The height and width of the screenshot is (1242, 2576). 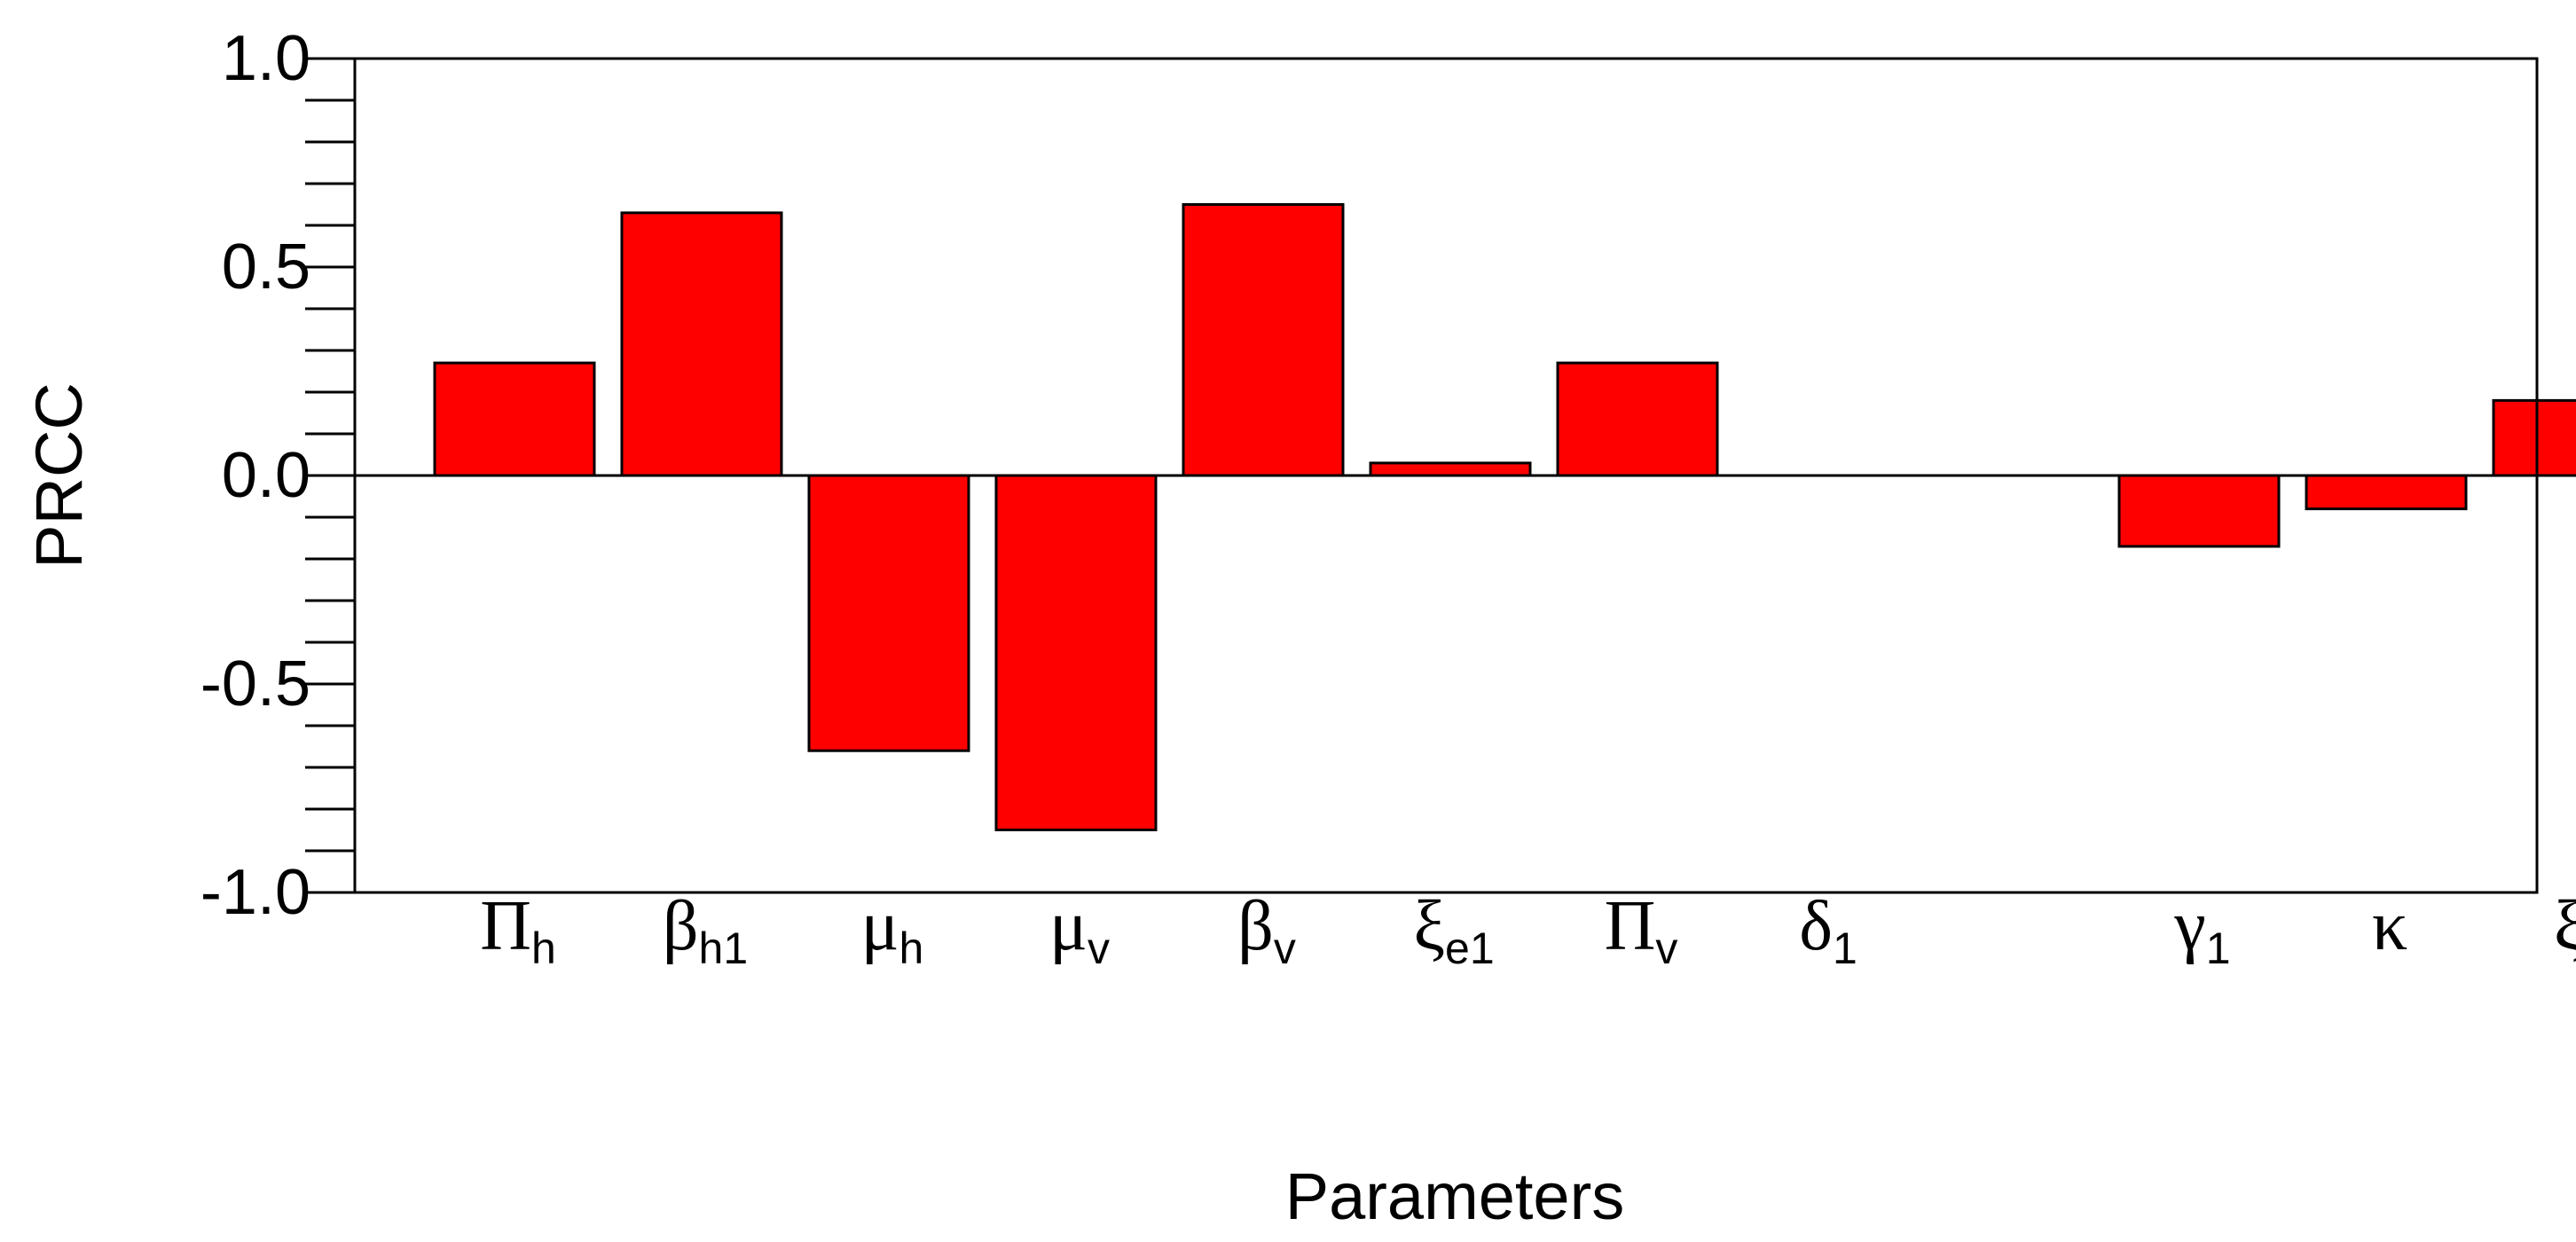 What do you see at coordinates (266, 58) in the screenshot?
I see `y-tick-label: 1.0` at bounding box center [266, 58].